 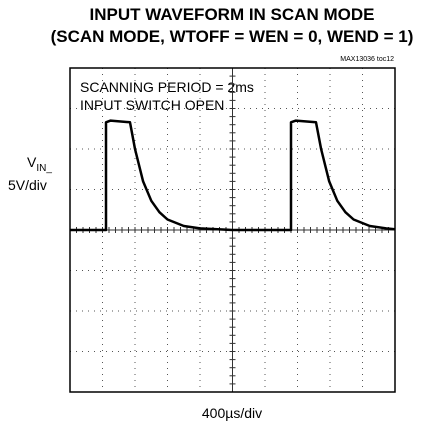 I want to click on chart-title: INPUT WAVEFORM IN SCAN MODE, so click(x=232, y=14).